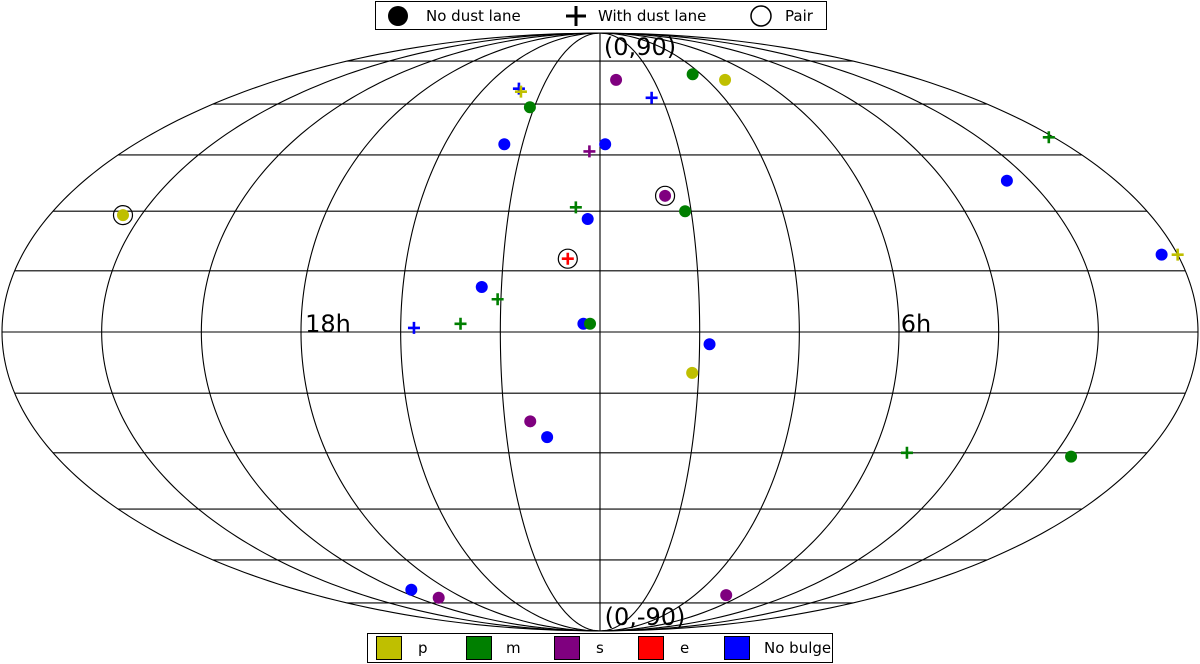 The image size is (1200, 664). What do you see at coordinates (761, 15) in the screenshot?
I see `open-circle-icon` at bounding box center [761, 15].